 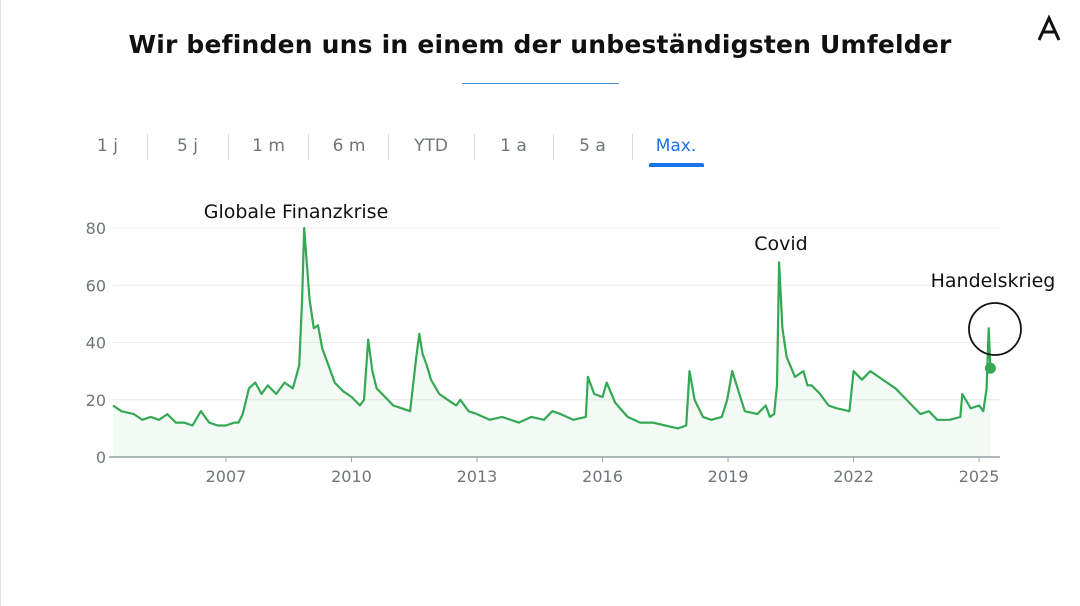 What do you see at coordinates (96, 228) in the screenshot?
I see `y-tick-label: 80` at bounding box center [96, 228].